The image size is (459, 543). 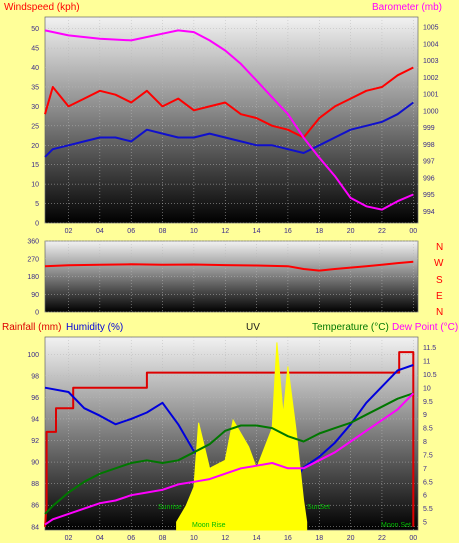 What do you see at coordinates (35, 165) in the screenshot?
I see `y-tick-label: 15` at bounding box center [35, 165].